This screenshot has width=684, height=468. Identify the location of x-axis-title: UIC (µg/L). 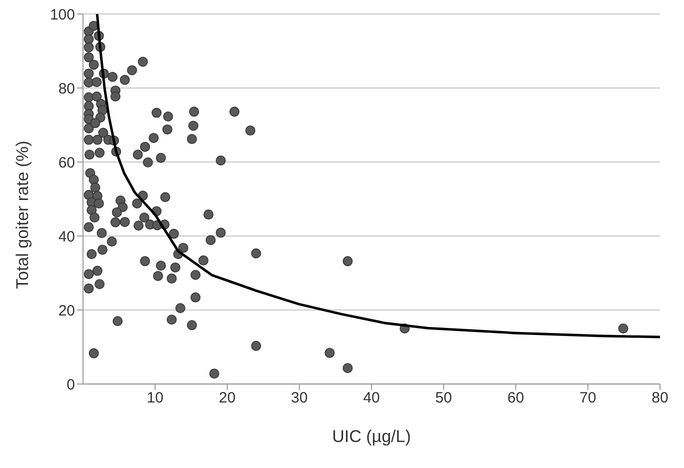
(371, 436).